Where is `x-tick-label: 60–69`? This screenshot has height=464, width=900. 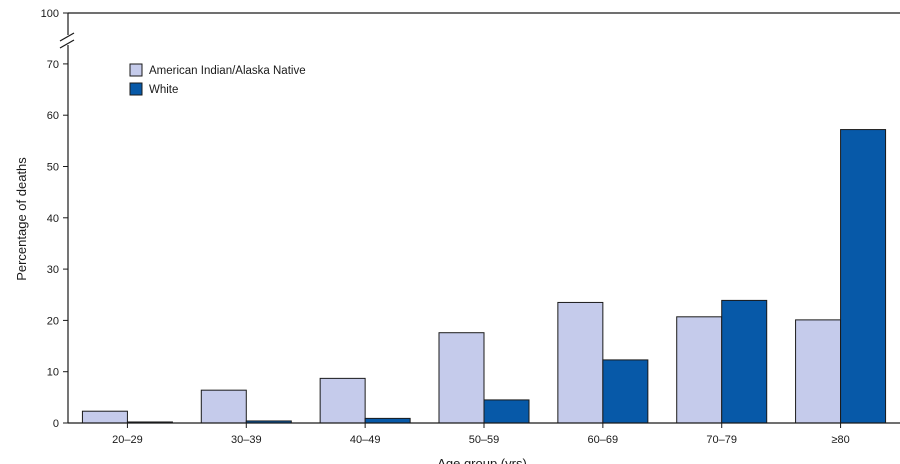 x-tick-label: 60–69 is located at coordinates (603, 440).